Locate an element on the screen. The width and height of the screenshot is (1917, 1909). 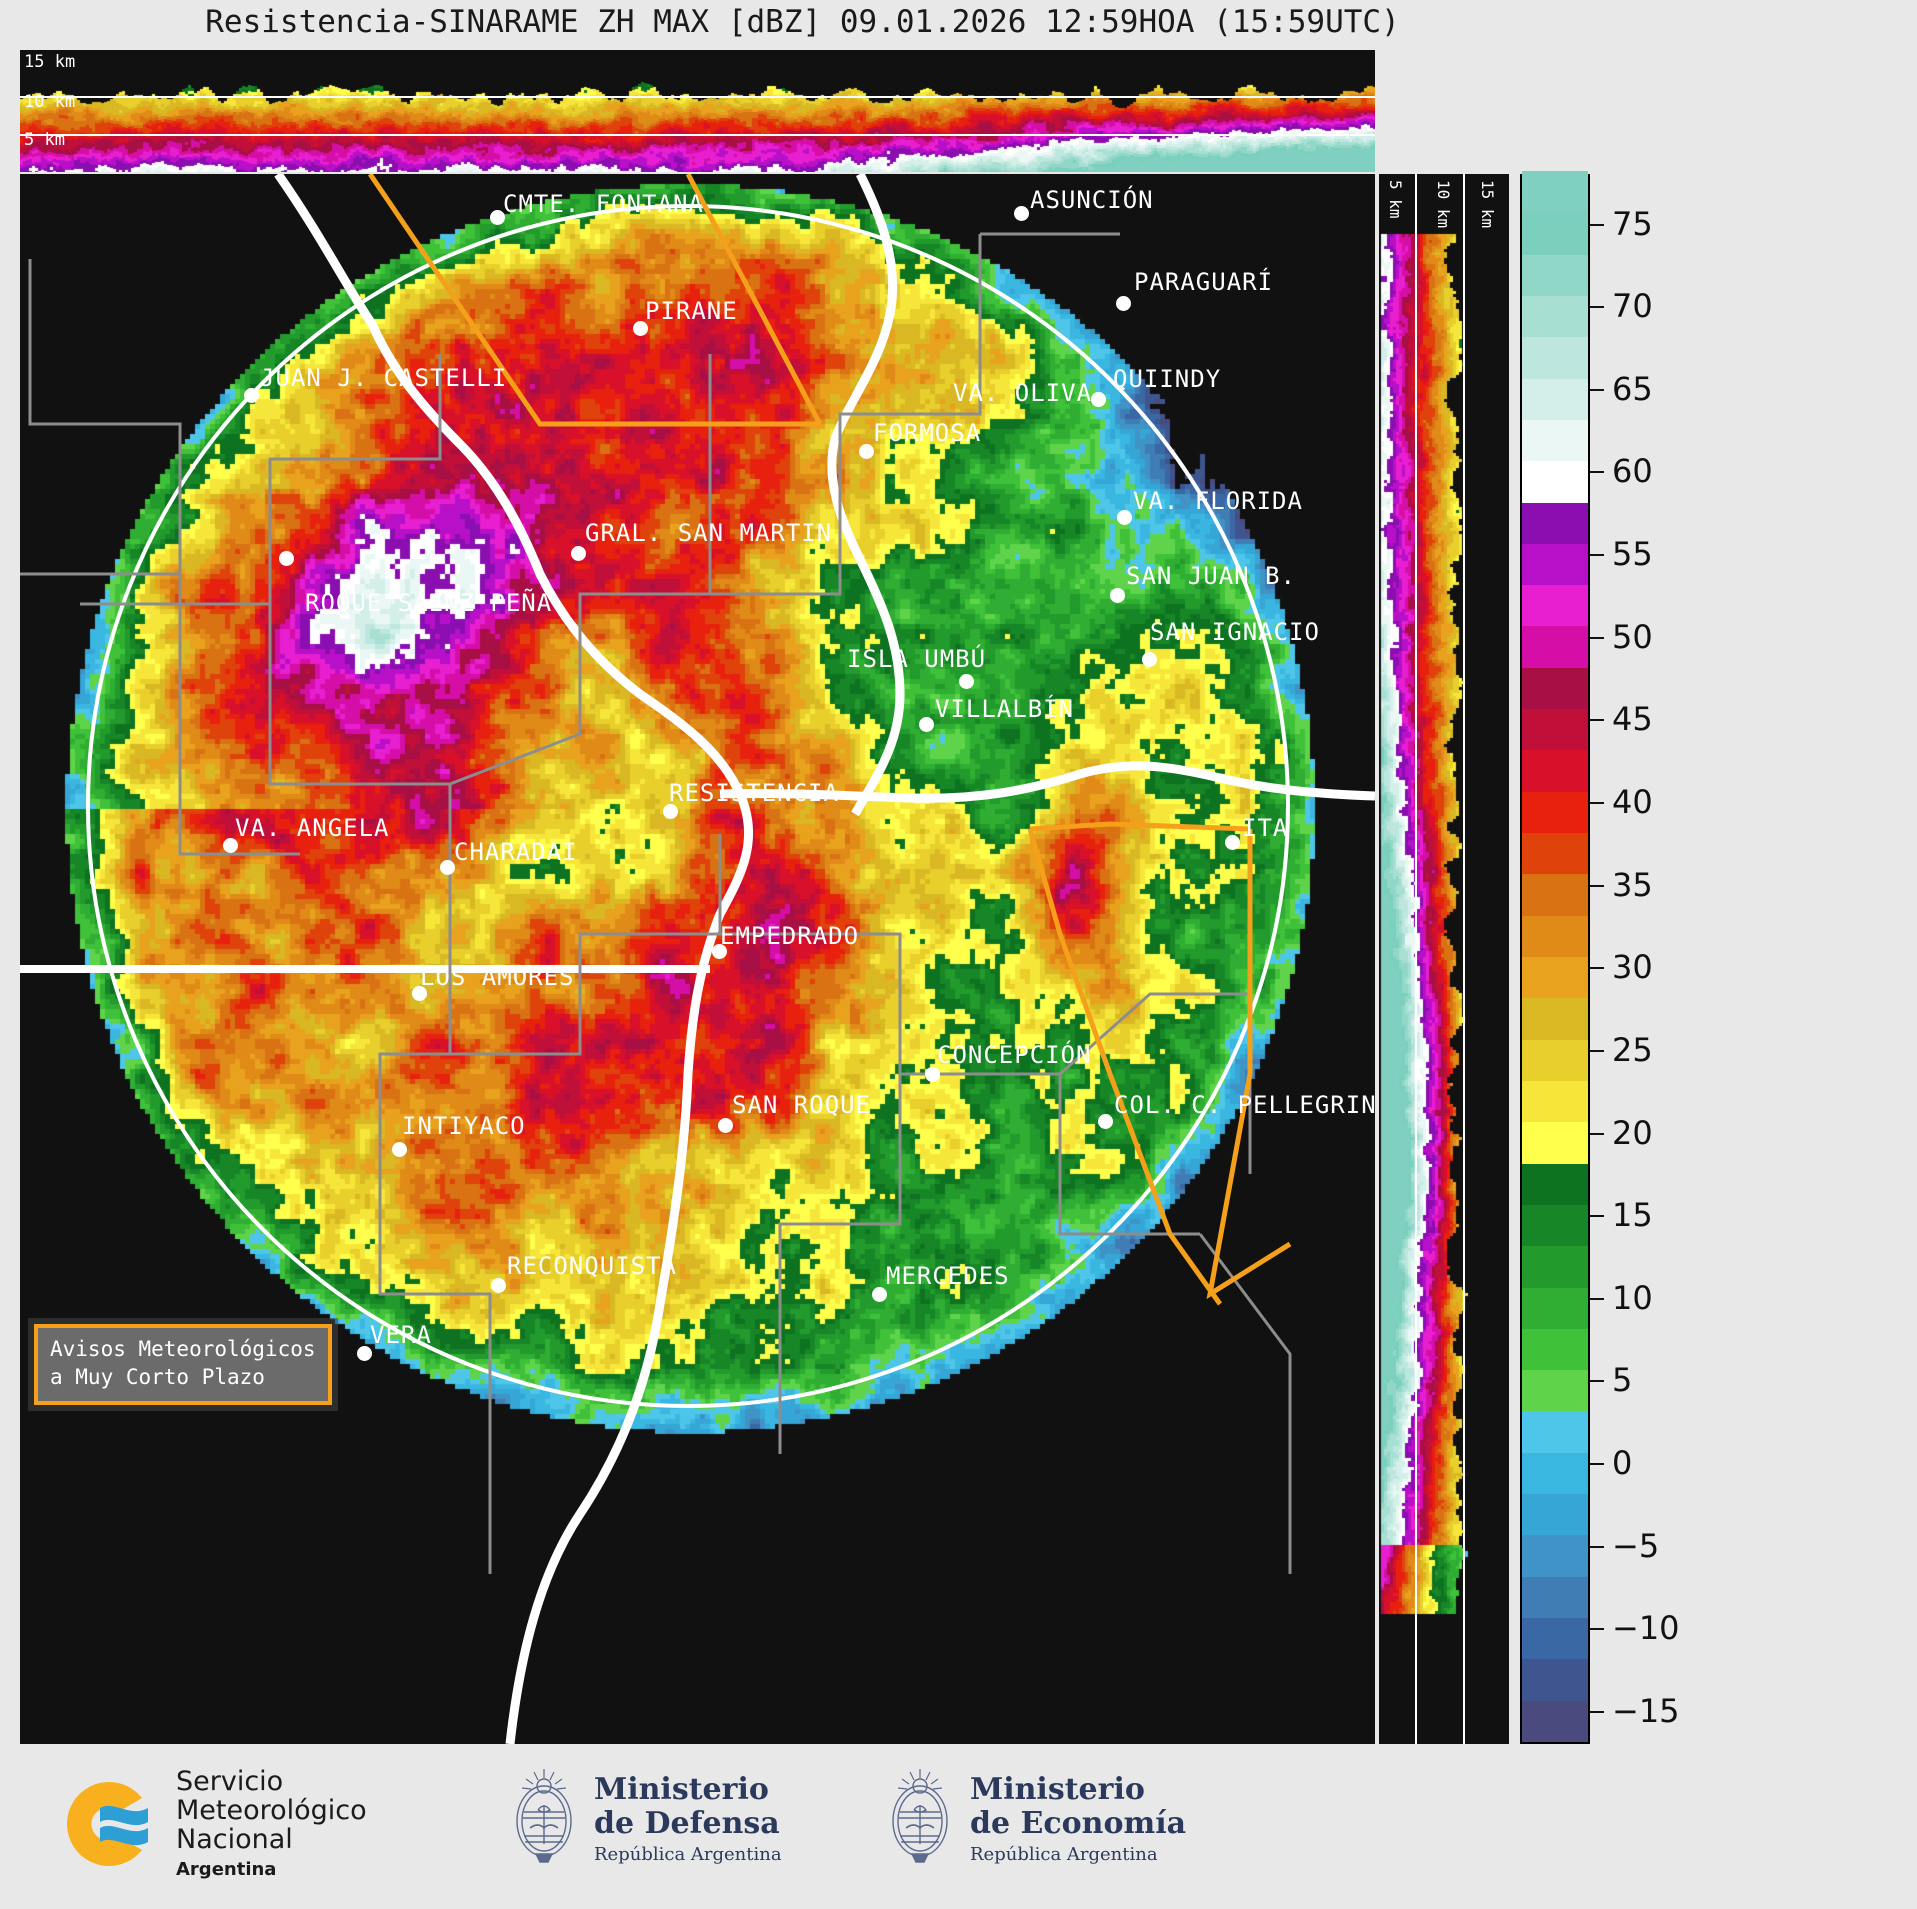
river-paraguay is located at coordinates (866, 495).